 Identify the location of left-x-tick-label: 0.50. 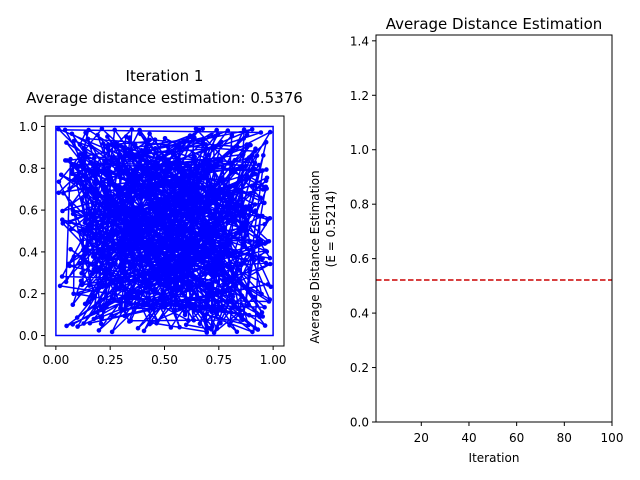
(164, 360).